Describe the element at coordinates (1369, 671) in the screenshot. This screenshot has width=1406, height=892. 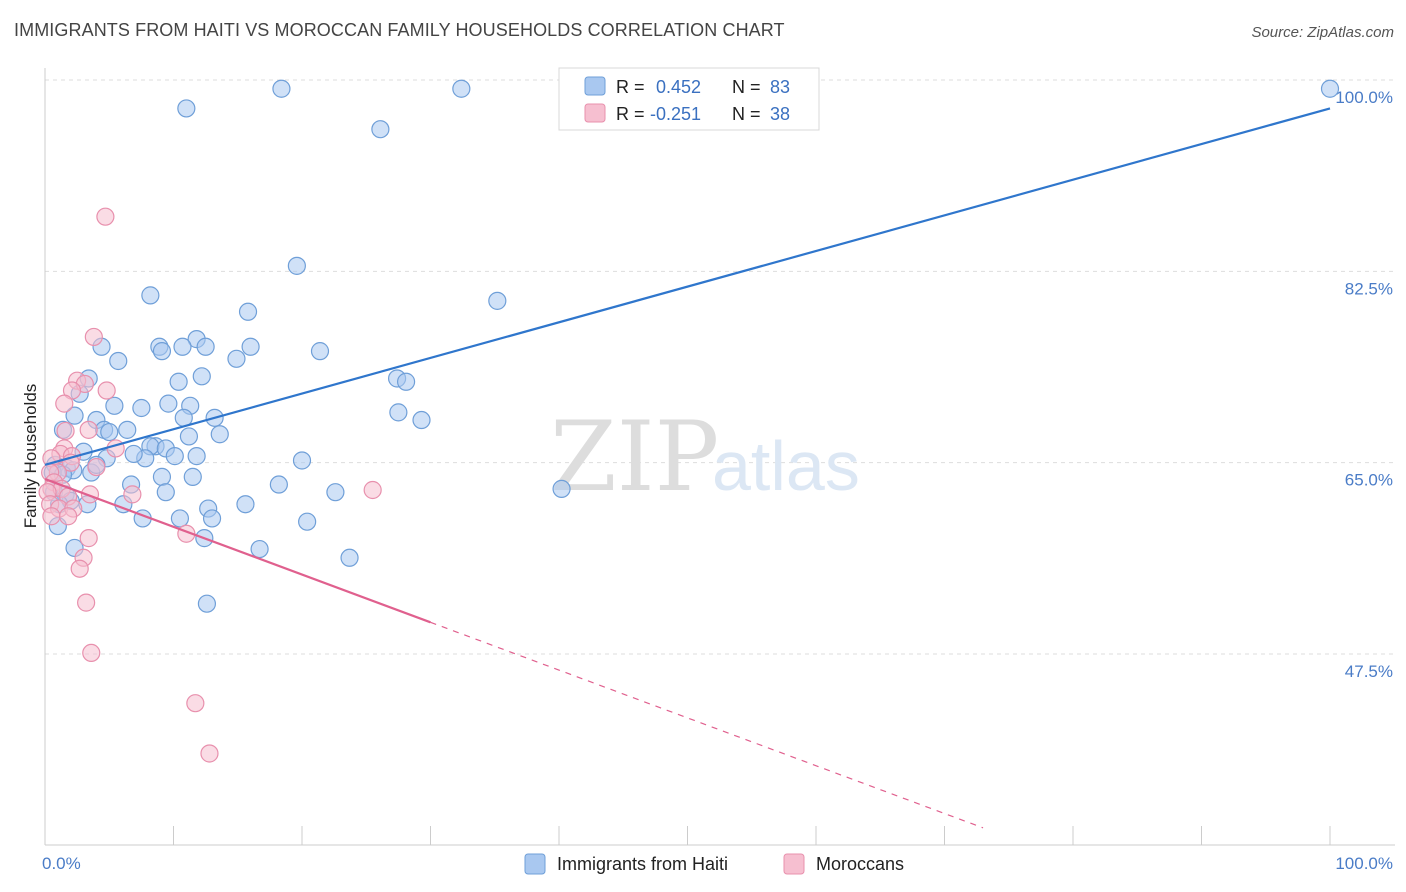
I see `y-tick-label: 47.5%` at that location.